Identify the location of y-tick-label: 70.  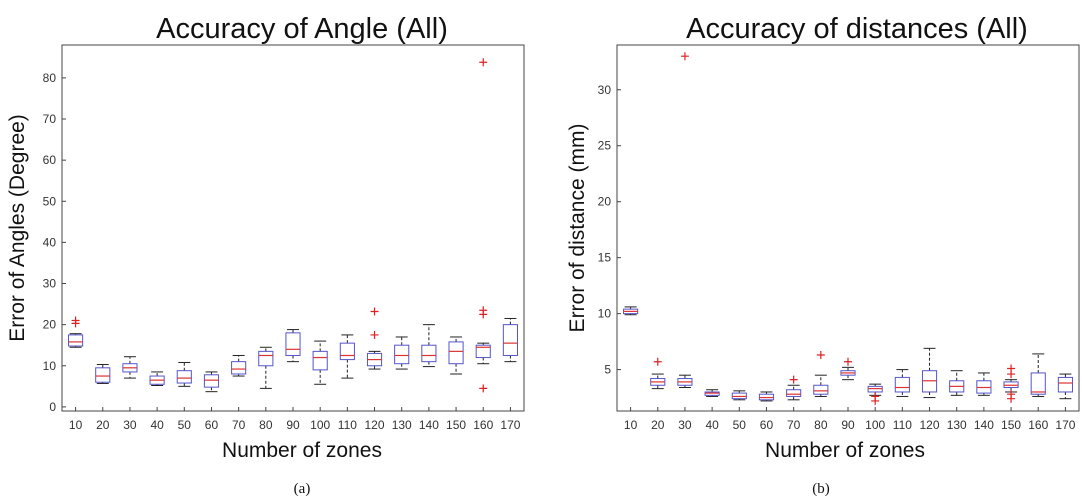
(50, 119).